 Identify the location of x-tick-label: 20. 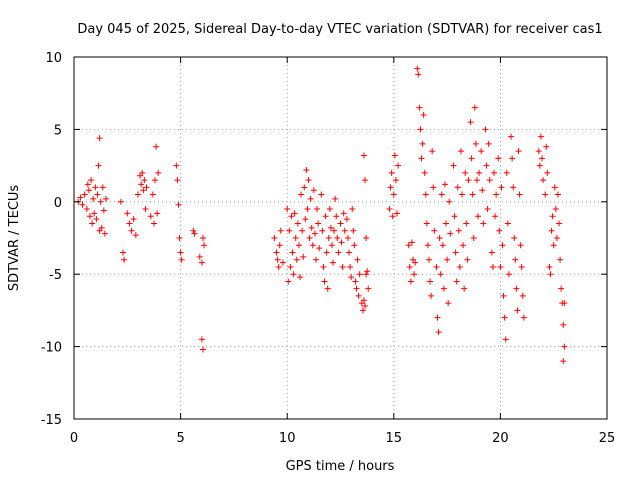
(500, 438).